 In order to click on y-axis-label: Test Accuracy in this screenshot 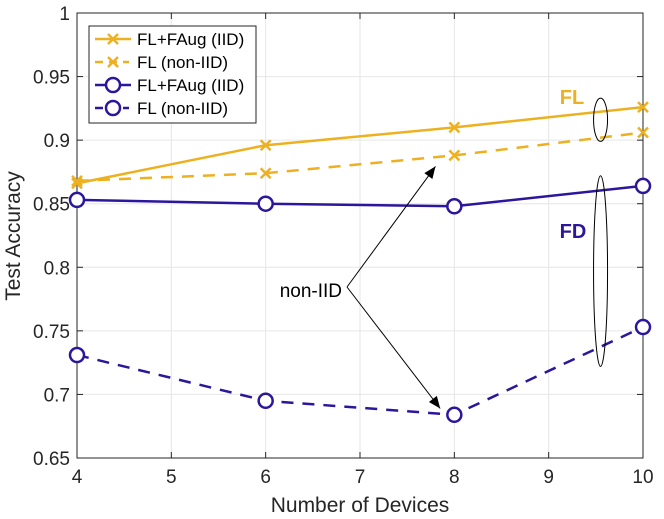, I will do `click(13, 236)`.